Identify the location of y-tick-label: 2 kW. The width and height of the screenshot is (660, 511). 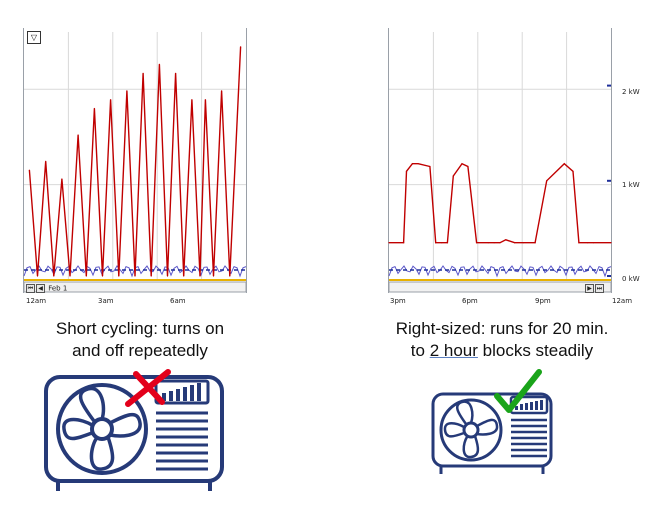
(631, 92).